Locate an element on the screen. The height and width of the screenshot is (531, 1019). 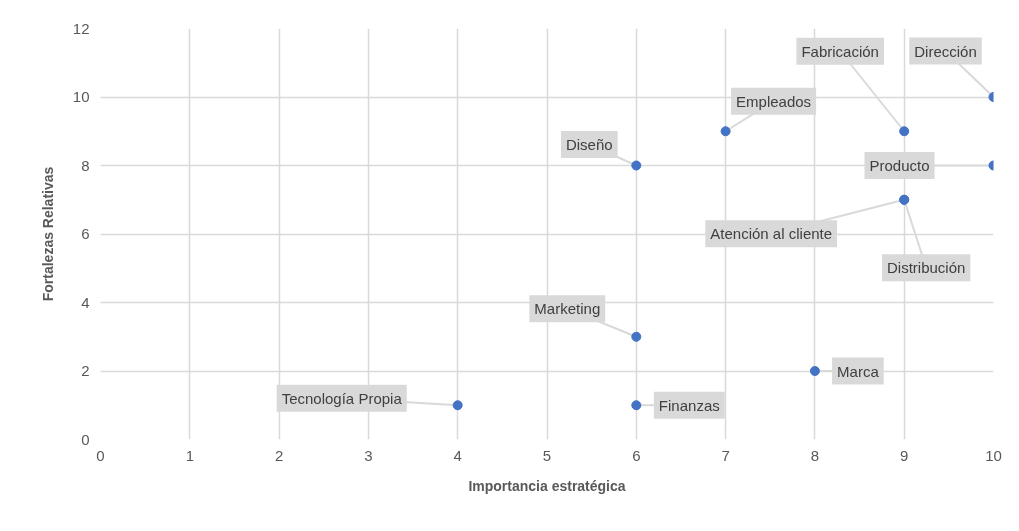
annotation: Dirección is located at coordinates (945, 51).